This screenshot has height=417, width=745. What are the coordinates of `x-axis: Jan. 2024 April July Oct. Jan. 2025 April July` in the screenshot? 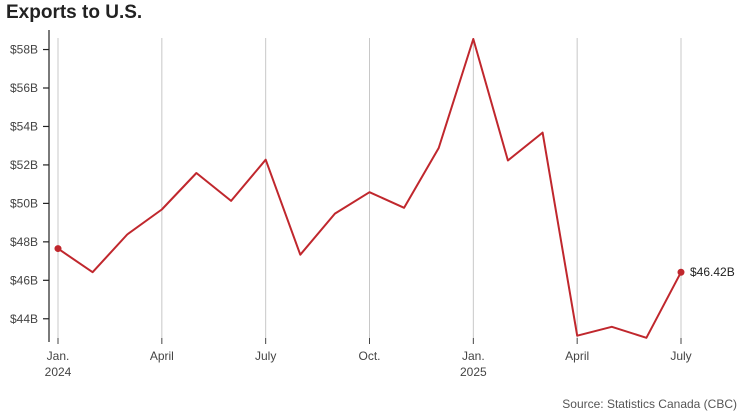 It's located at (368, 358).